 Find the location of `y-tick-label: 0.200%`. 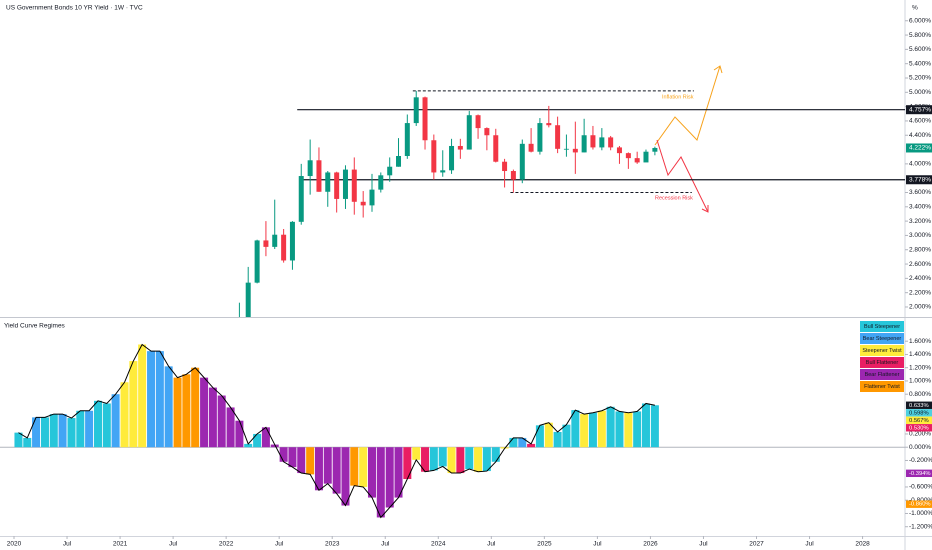

y-tick-label: 0.200% is located at coordinates (920, 434).